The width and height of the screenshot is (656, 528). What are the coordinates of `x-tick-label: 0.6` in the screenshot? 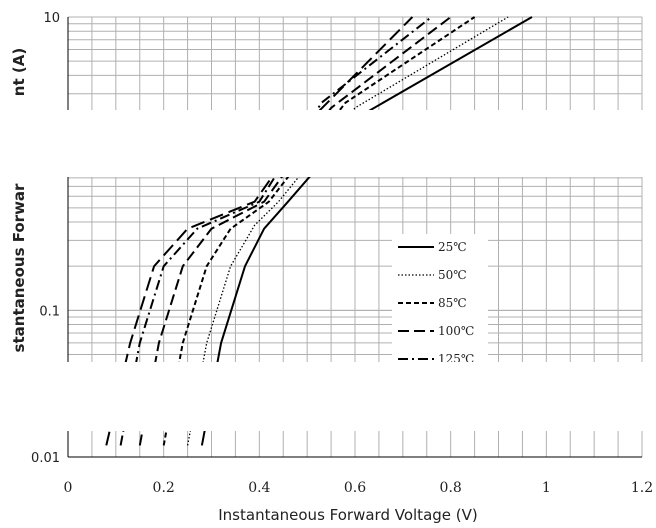 It's located at (355, 488).